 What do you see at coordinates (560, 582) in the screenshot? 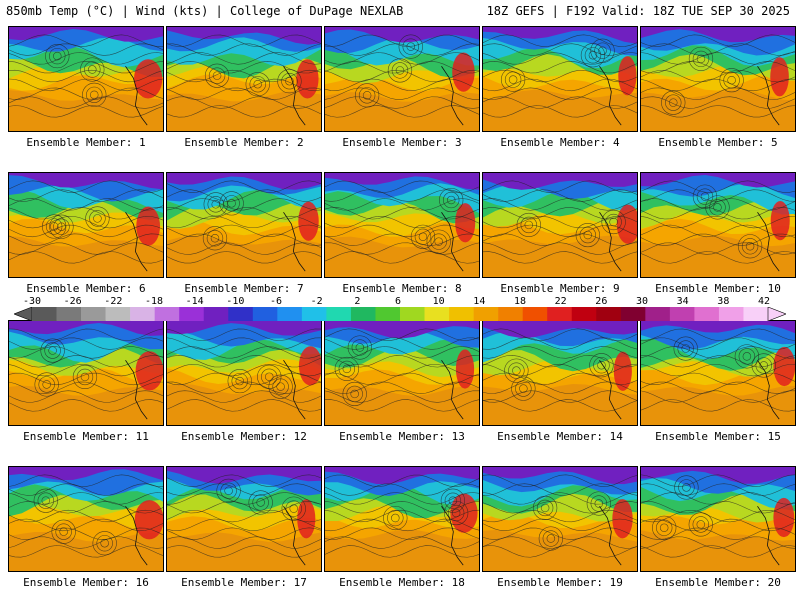
I see `ensemble-member-label: Ensemble Member: 19` at bounding box center [560, 582].